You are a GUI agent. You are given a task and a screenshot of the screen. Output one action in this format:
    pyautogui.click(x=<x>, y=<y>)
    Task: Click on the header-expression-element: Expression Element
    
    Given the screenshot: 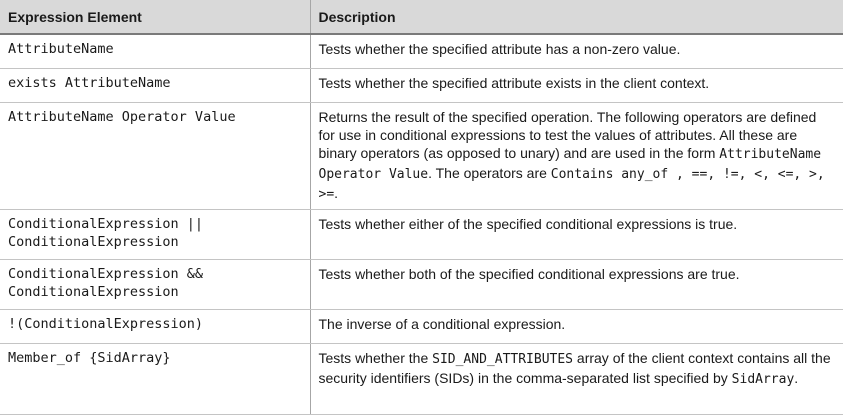 What is the action you would take?
    pyautogui.click(x=155, y=17)
    